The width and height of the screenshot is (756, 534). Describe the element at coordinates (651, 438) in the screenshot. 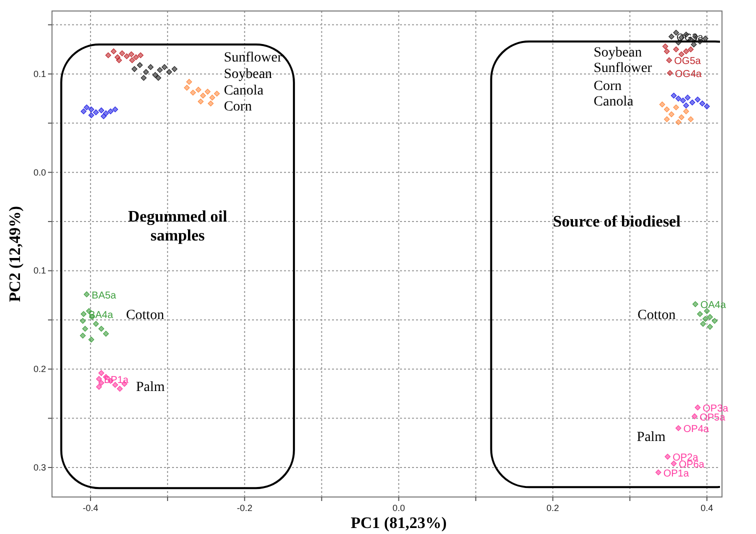

I see `annotation: Palm` at that location.